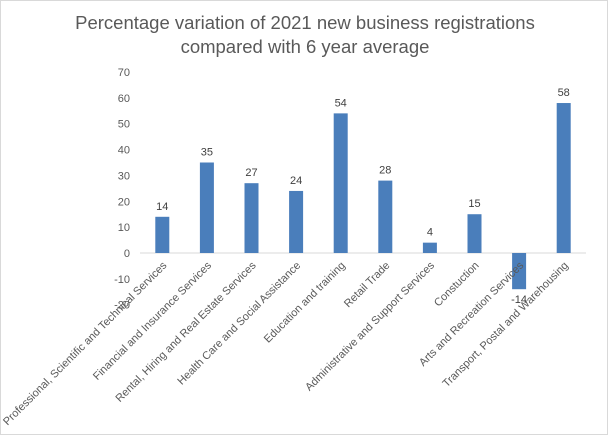 The height and width of the screenshot is (435, 608). I want to click on y-tick-label: 60, so click(124, 99).